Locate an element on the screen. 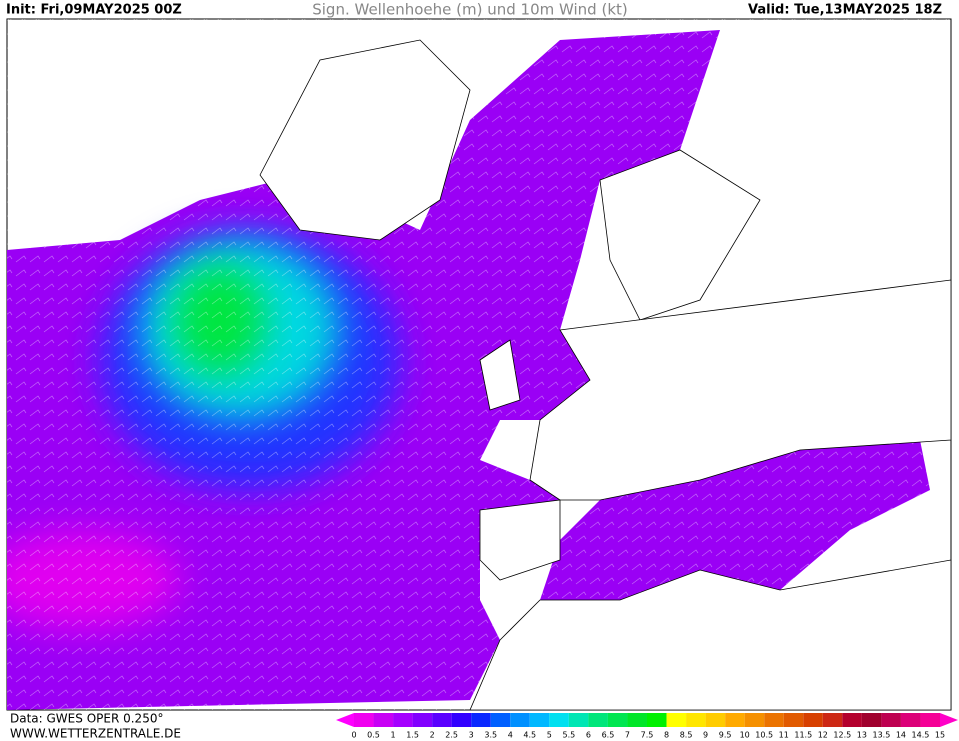 This screenshot has height=741, width=959. colorbar-tick-label: 13.5 is located at coordinates (881, 735).